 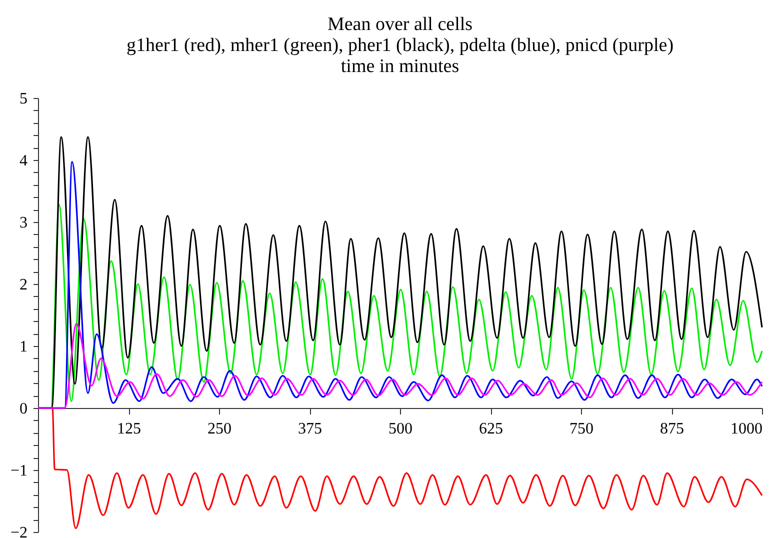 I want to click on chart-title: Mean over all cells, so click(x=400, y=24).